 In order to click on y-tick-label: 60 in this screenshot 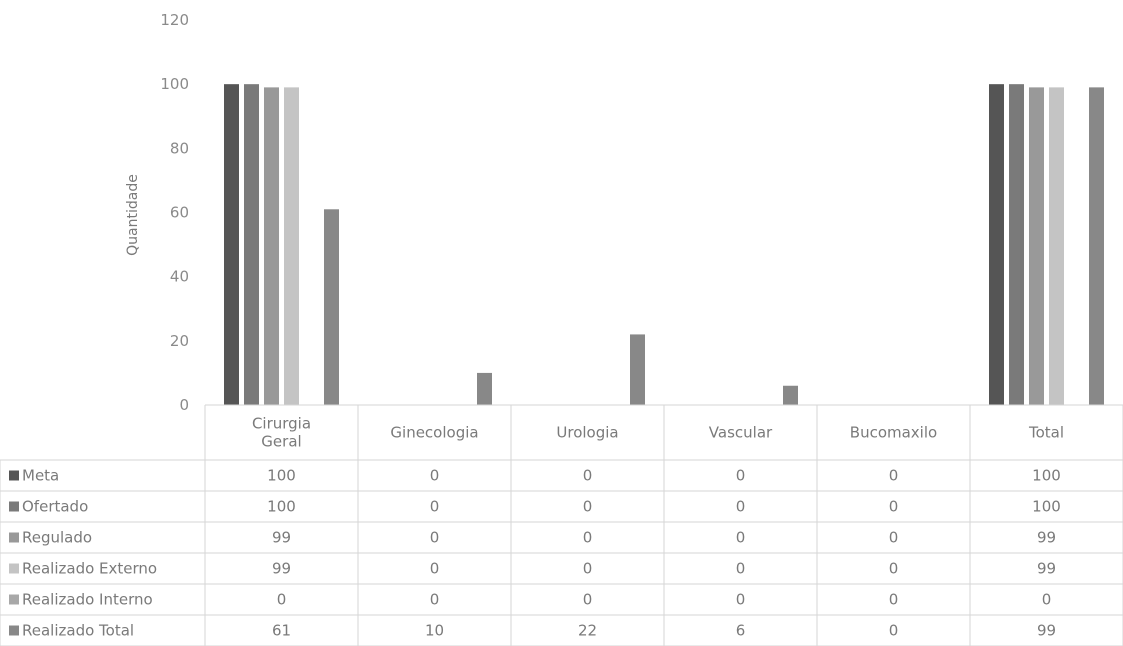, I will do `click(179, 213)`.